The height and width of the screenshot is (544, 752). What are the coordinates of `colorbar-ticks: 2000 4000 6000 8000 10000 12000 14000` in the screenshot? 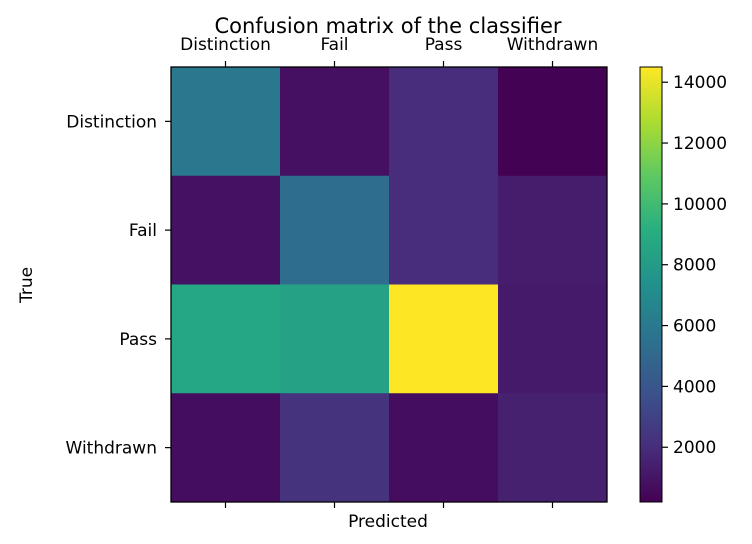 It's located at (694, 265).